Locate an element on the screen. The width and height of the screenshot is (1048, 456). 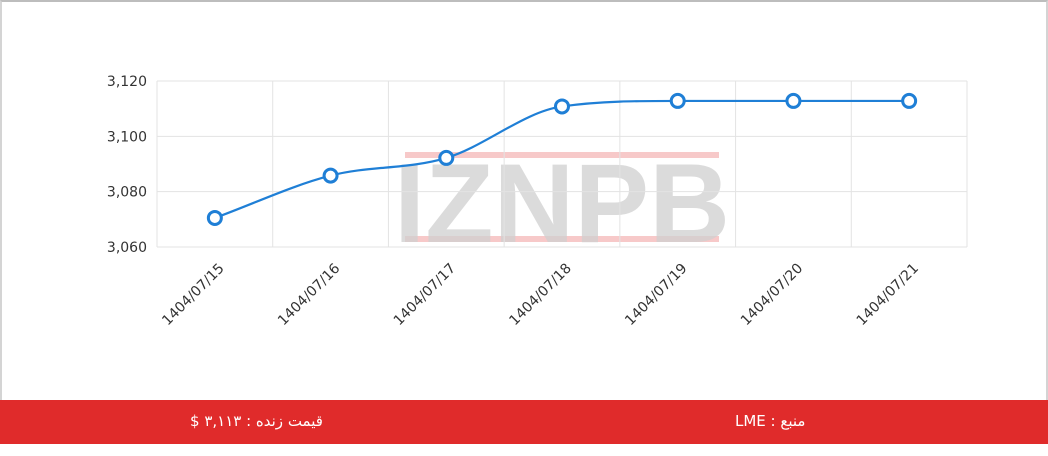
x-tick-label: 1404/07/15 is located at coordinates (193, 295).